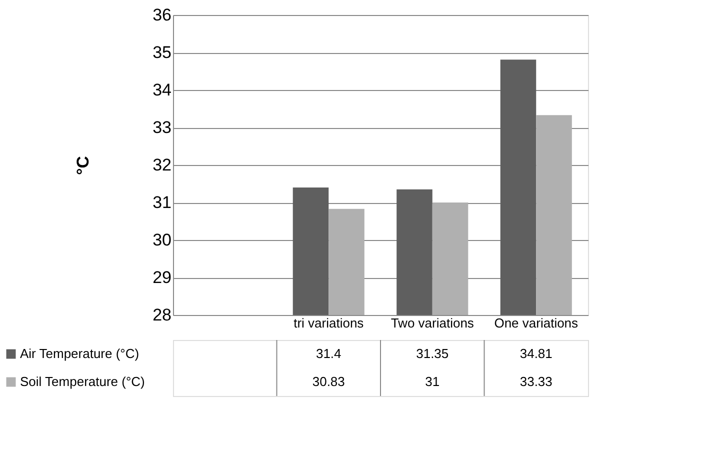  What do you see at coordinates (536, 353) in the screenshot?
I see `data-label: 34.81` at bounding box center [536, 353].